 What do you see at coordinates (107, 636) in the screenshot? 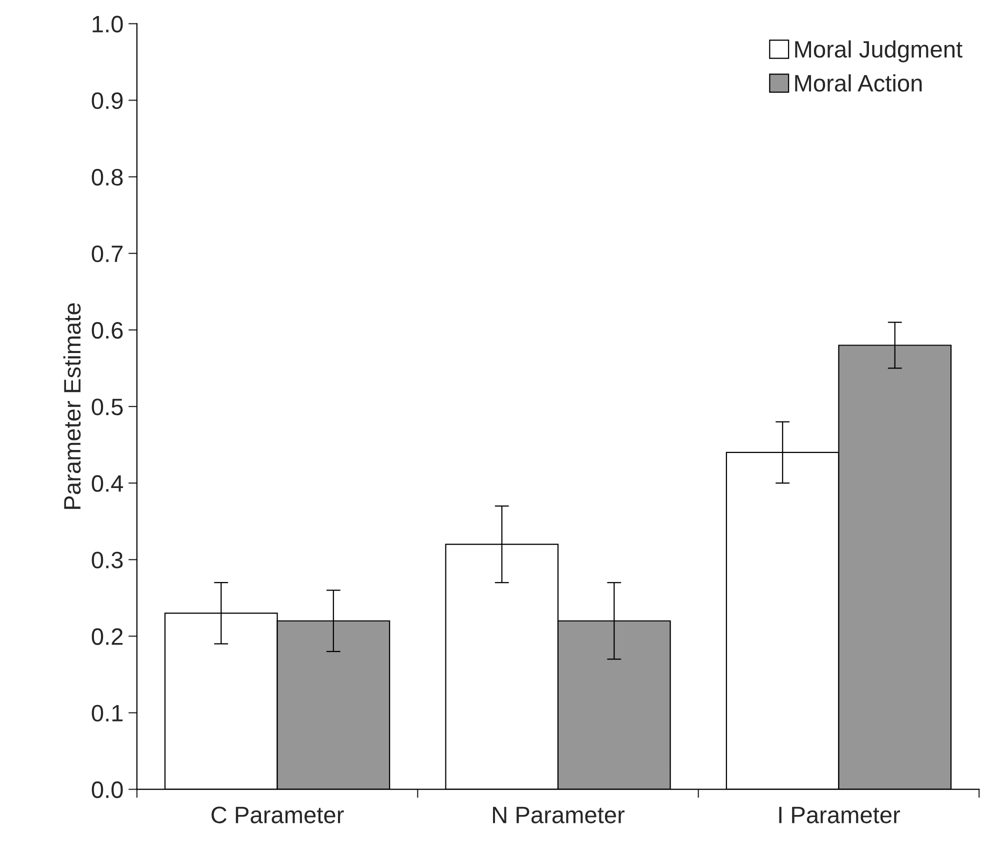
I see `y-tick-label: 0.2` at bounding box center [107, 636].